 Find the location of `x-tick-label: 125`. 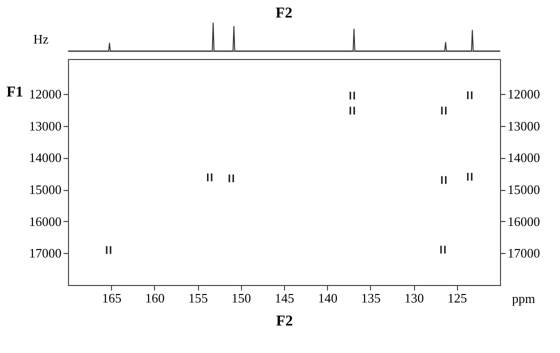

x-tick-label: 125 is located at coordinates (458, 298).